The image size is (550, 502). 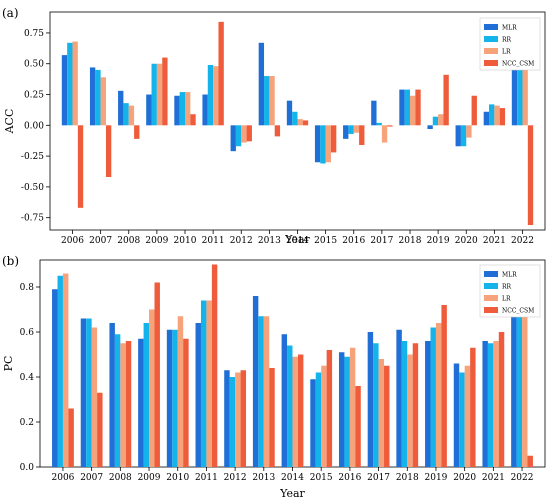 I want to click on x-tick-label: 2010, so click(x=185, y=241).